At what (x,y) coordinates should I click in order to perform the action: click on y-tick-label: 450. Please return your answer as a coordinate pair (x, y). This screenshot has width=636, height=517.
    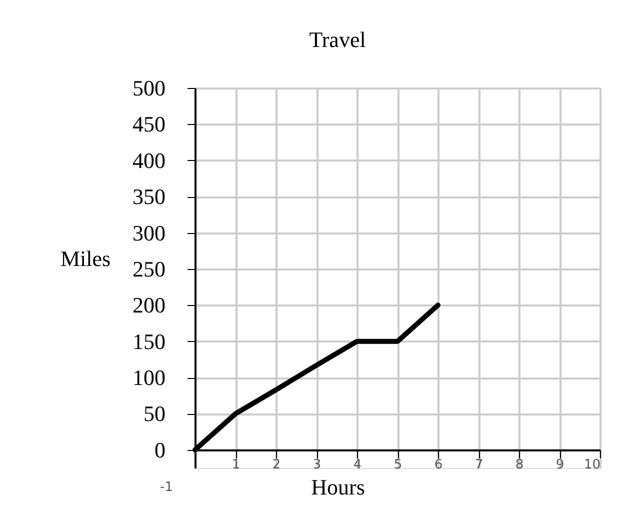
    Looking at the image, I should click on (149, 124).